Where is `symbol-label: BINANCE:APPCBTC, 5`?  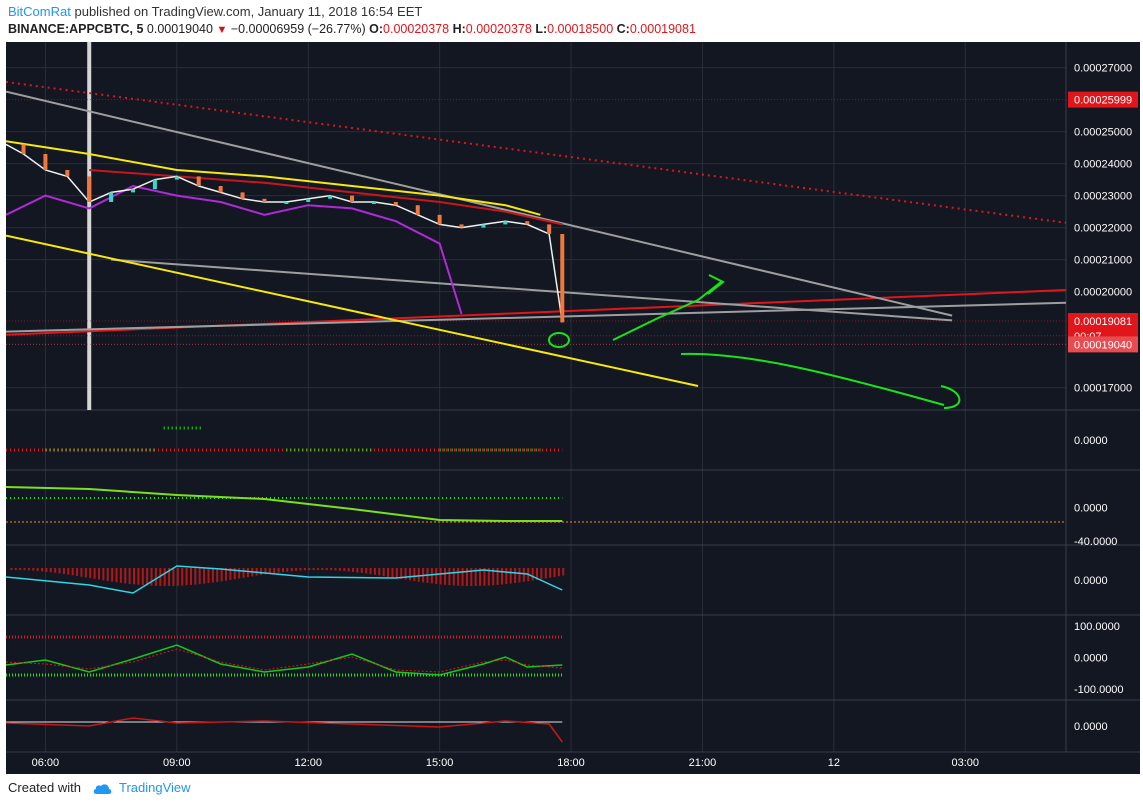 symbol-label: BINANCE:APPCBTC, 5 is located at coordinates (76, 29).